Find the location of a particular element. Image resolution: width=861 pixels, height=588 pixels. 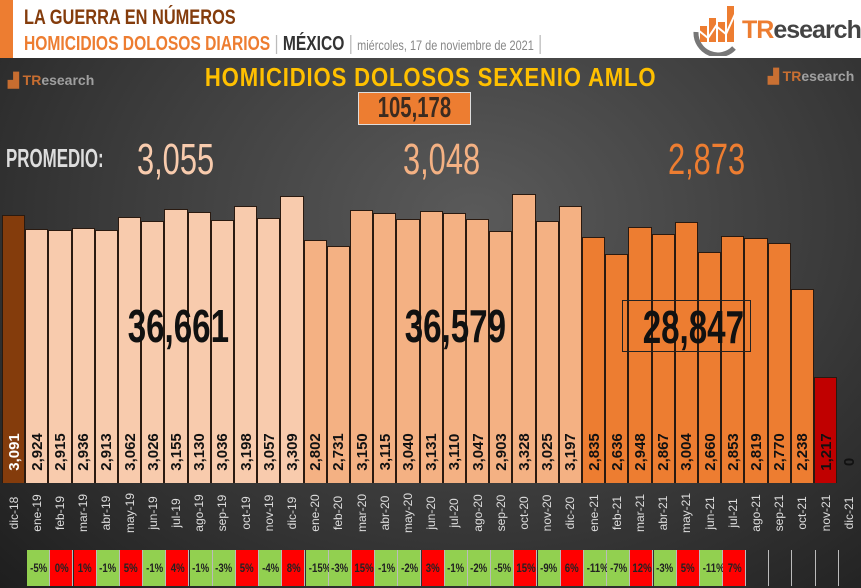

subtitle-country: MÉXICO is located at coordinates (313, 44).